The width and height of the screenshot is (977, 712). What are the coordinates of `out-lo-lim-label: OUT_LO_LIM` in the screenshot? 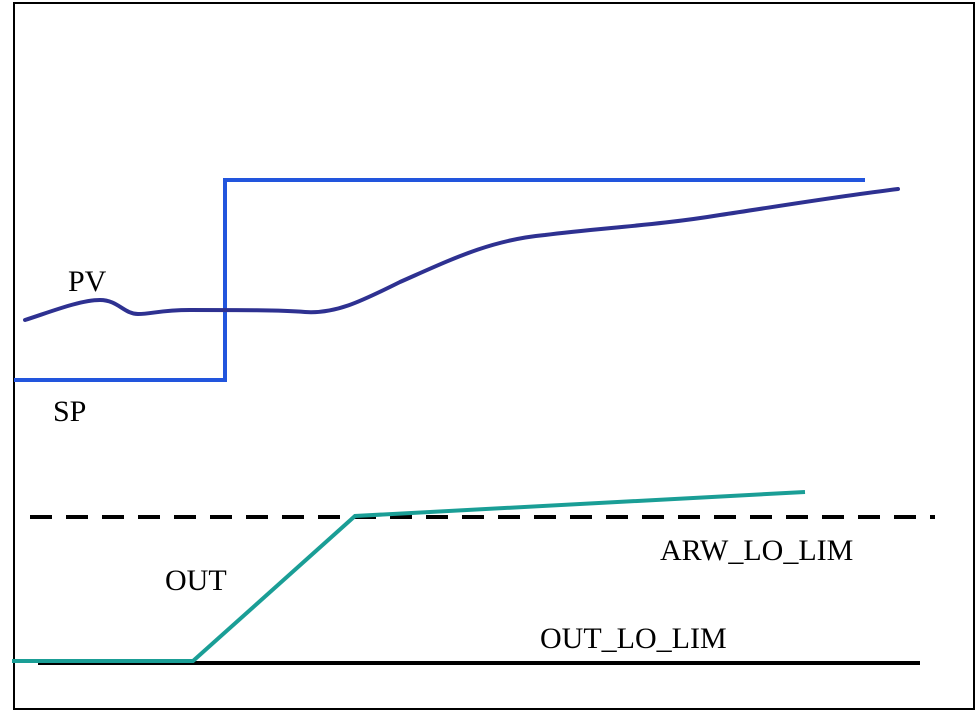 It's located at (633, 638).